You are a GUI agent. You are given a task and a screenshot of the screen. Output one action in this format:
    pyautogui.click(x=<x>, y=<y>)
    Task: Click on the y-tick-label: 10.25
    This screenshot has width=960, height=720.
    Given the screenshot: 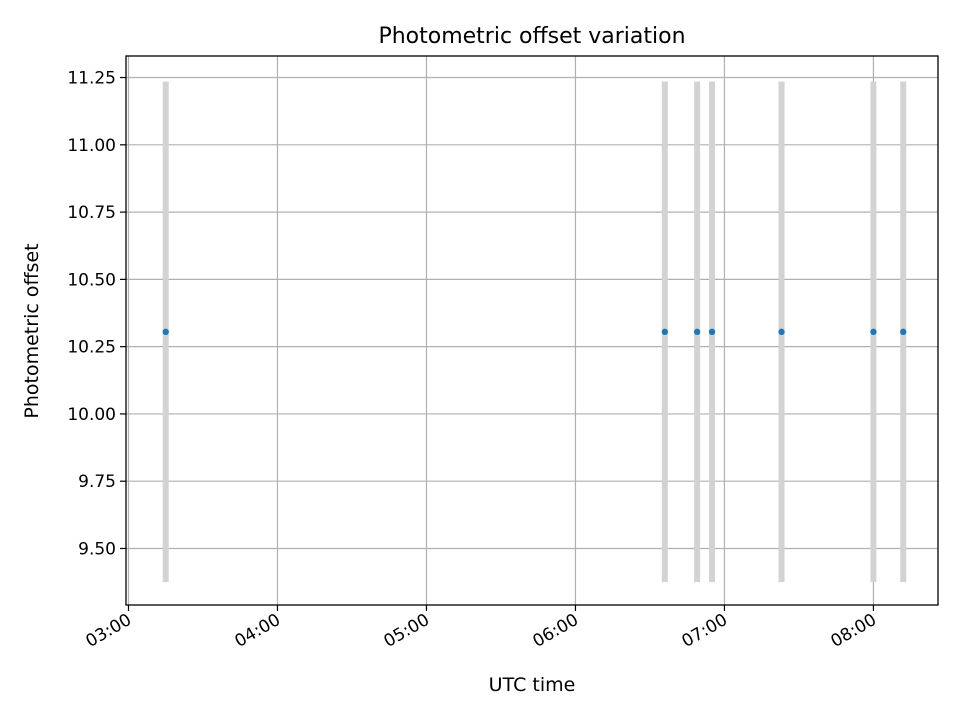 What is the action you would take?
    pyautogui.click(x=91, y=348)
    